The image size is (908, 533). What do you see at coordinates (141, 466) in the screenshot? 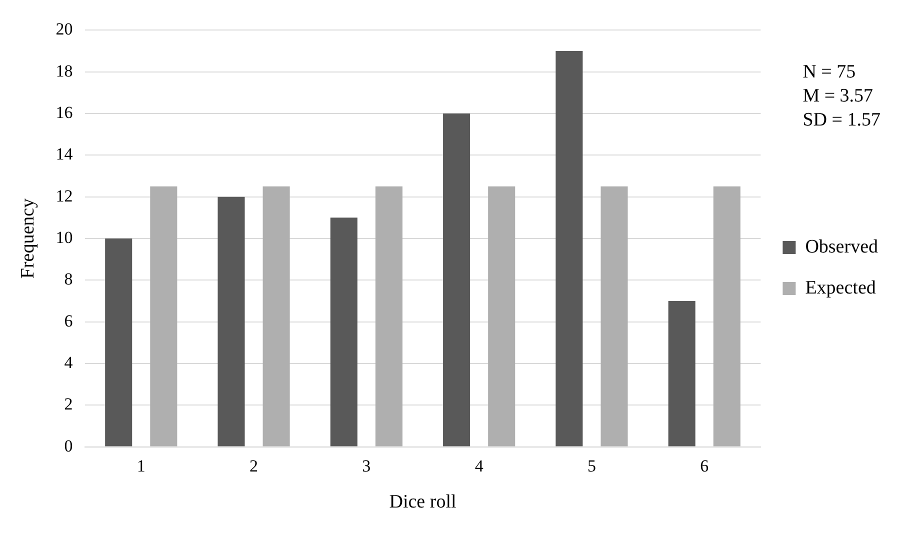
I see `x-tick-label: 1` at bounding box center [141, 466].